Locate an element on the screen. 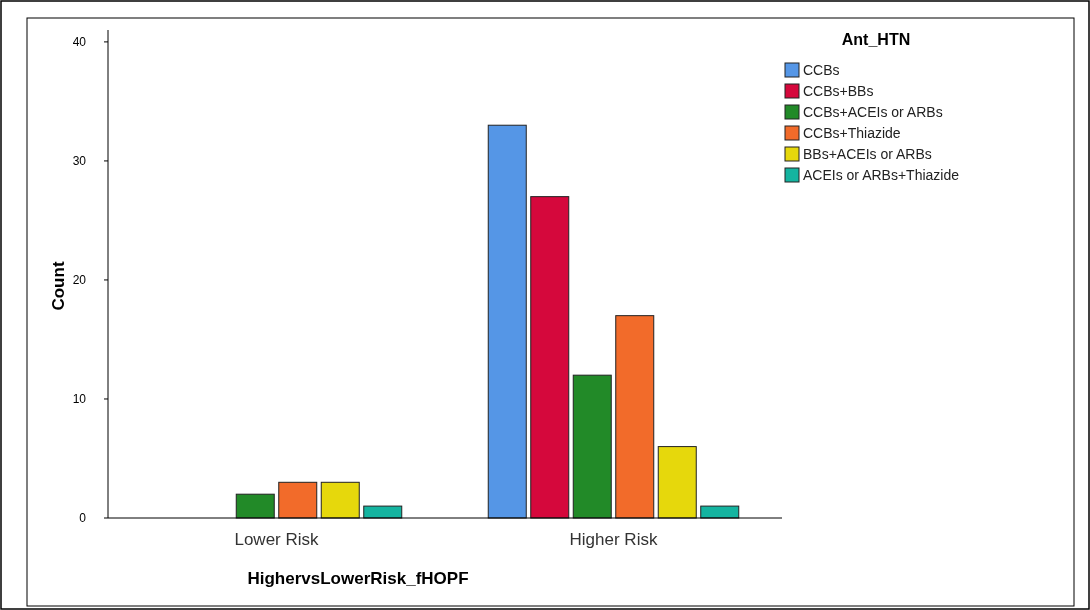 Image resolution: width=1090 pixels, height=610 pixels. legend-label: CCBs+ACEIs or ARBs is located at coordinates (873, 111).